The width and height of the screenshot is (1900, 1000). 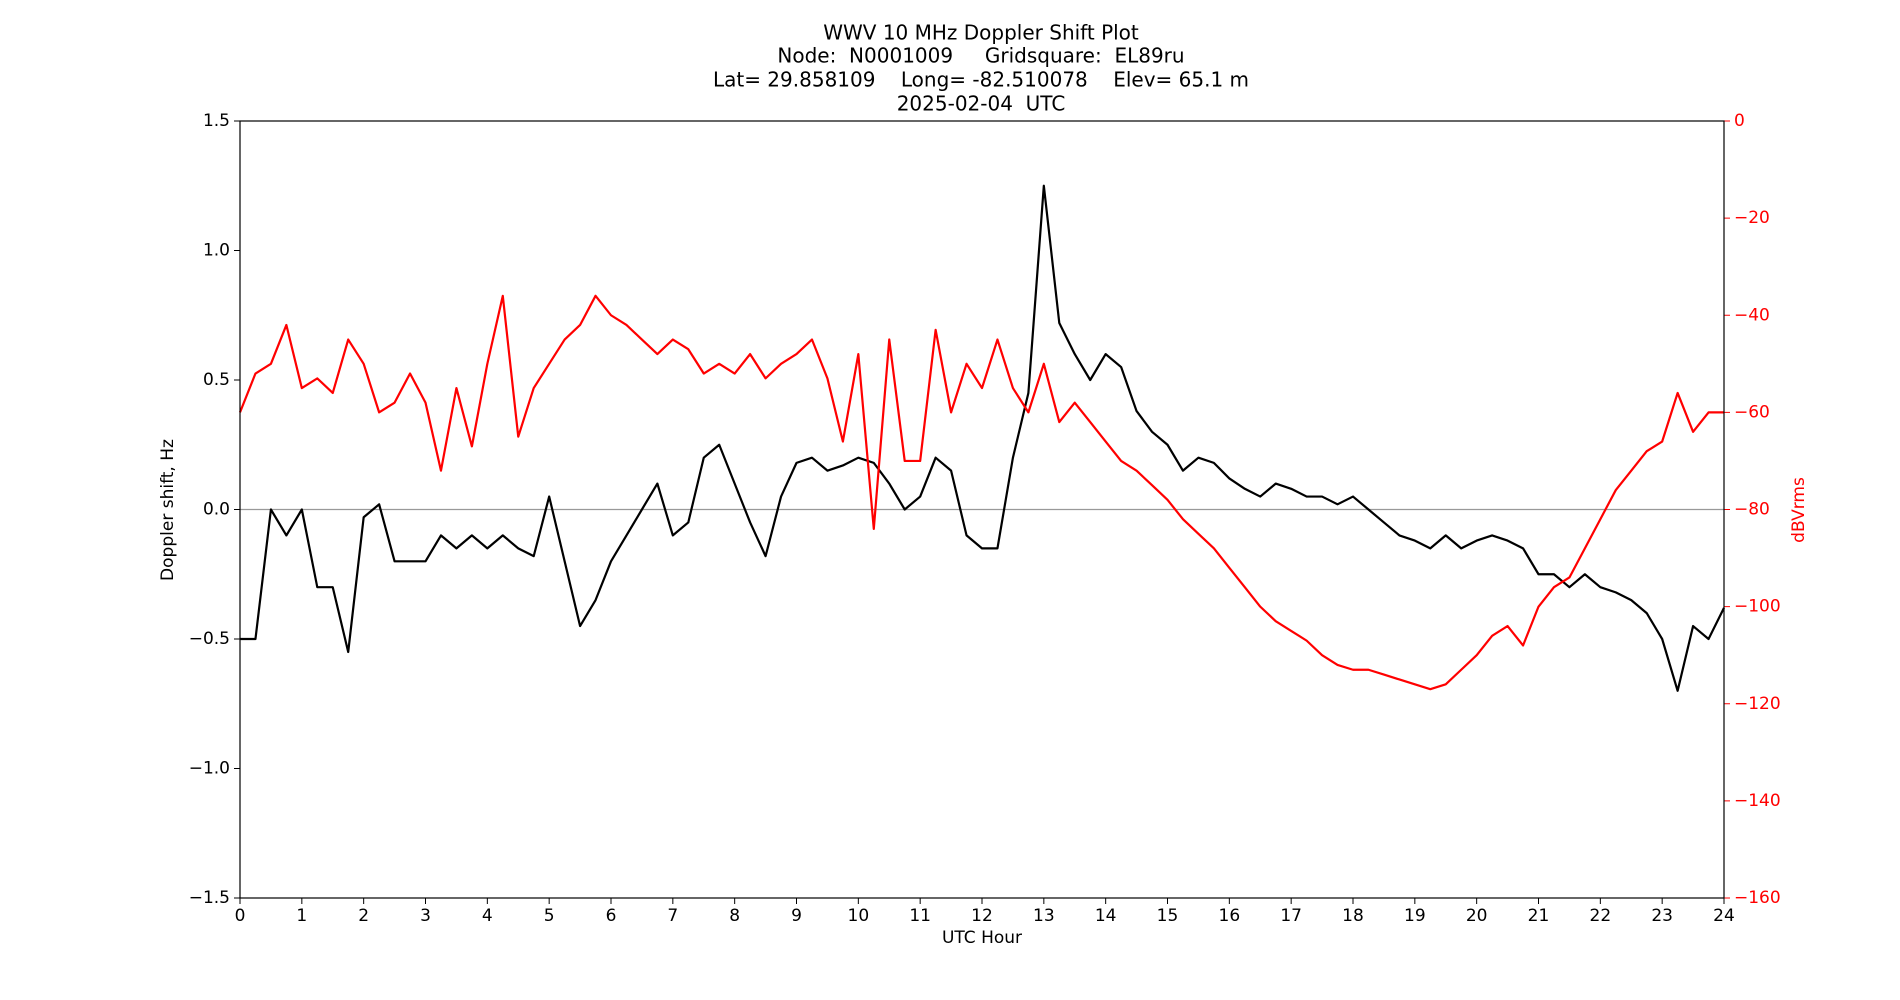 I want to click on x-tick-label: 13, so click(x=1044, y=916).